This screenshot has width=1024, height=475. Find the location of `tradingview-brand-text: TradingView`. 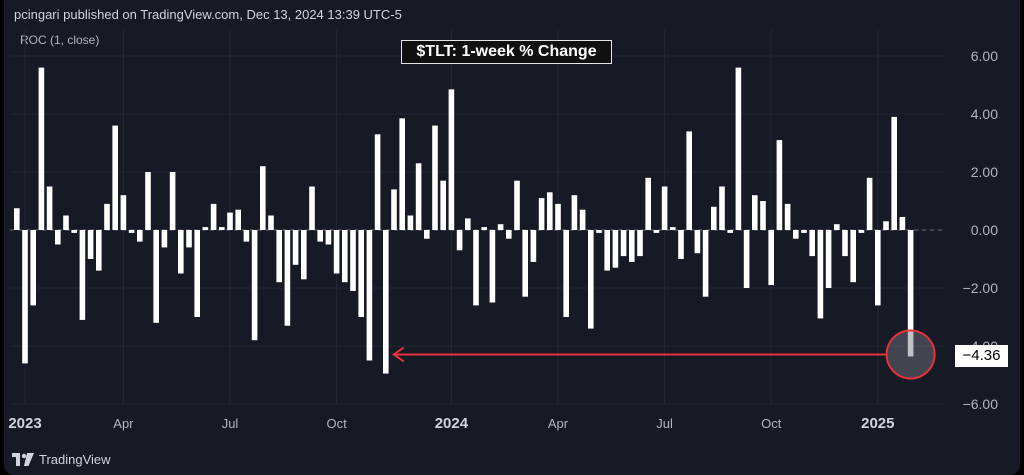

tradingview-brand-text: TradingView is located at coordinates (75, 459).